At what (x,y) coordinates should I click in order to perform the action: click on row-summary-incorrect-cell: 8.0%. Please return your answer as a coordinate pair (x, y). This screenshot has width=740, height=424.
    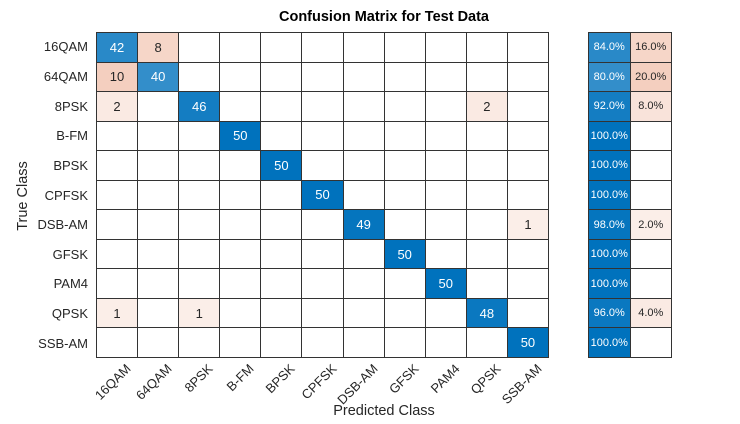
    Looking at the image, I should click on (650, 106).